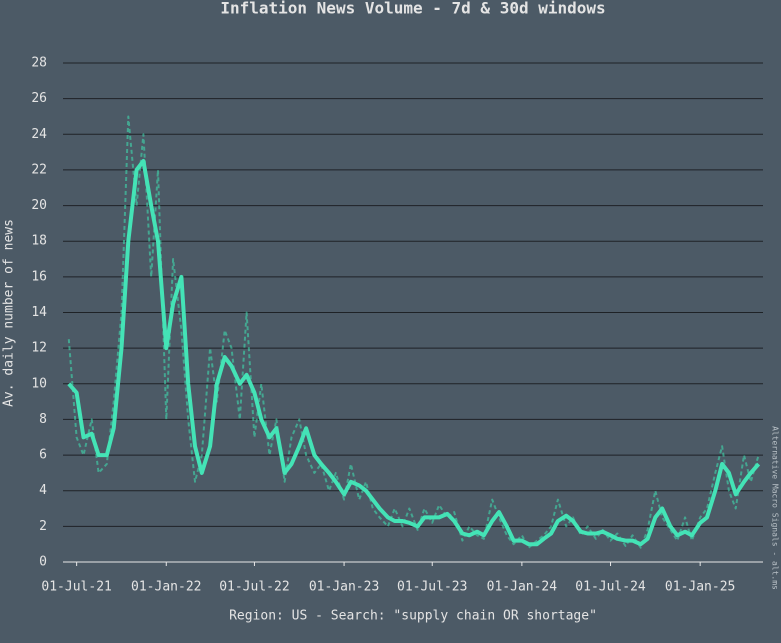 The height and width of the screenshot is (643, 781). What do you see at coordinates (344, 587) in the screenshot?
I see `x-tick-label: 01-Jan-23` at bounding box center [344, 587].